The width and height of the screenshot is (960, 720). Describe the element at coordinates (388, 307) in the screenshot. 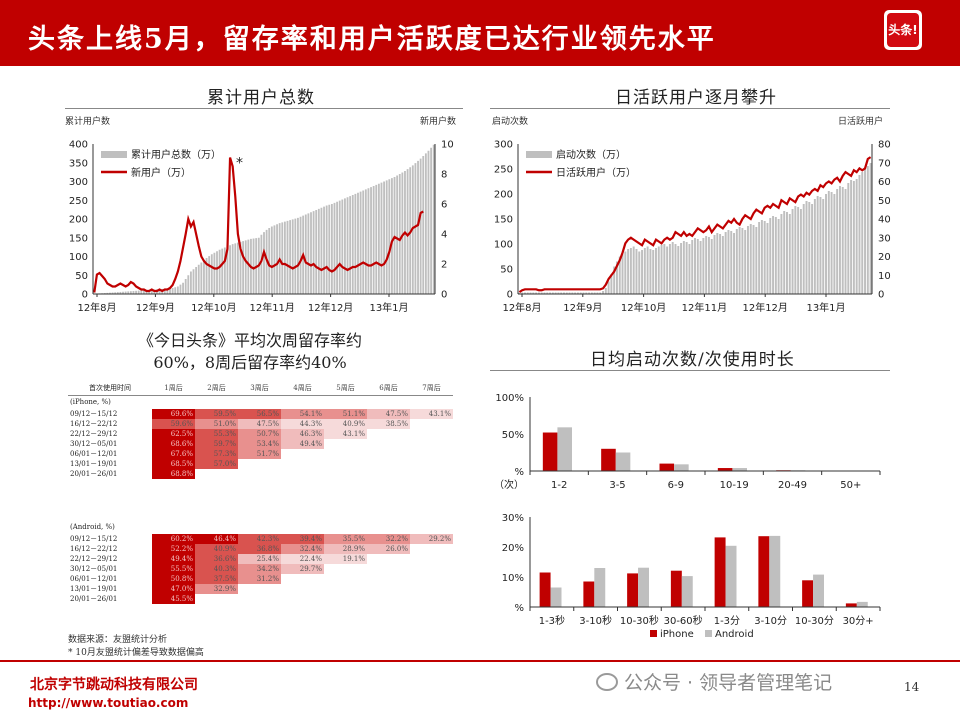

I see `x-tick-label: 13年1月` at that location.